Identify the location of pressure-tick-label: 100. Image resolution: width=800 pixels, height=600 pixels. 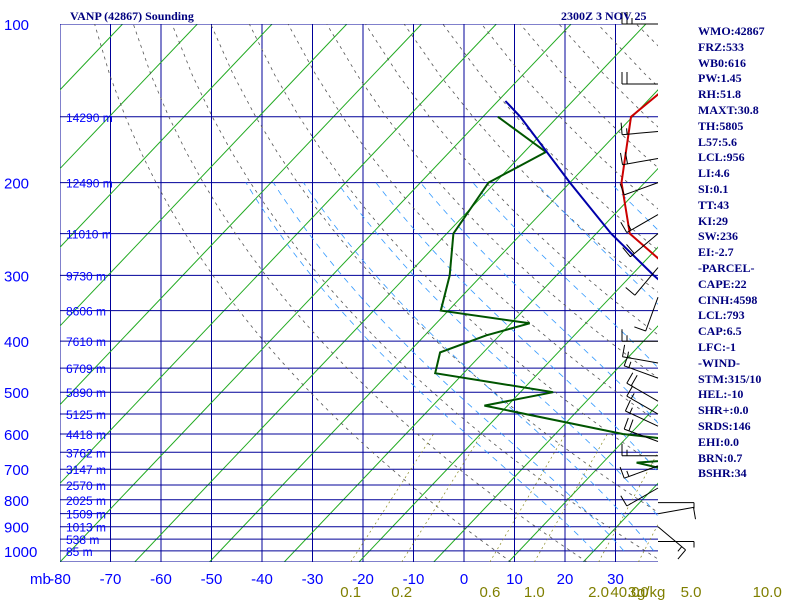
(16, 25).